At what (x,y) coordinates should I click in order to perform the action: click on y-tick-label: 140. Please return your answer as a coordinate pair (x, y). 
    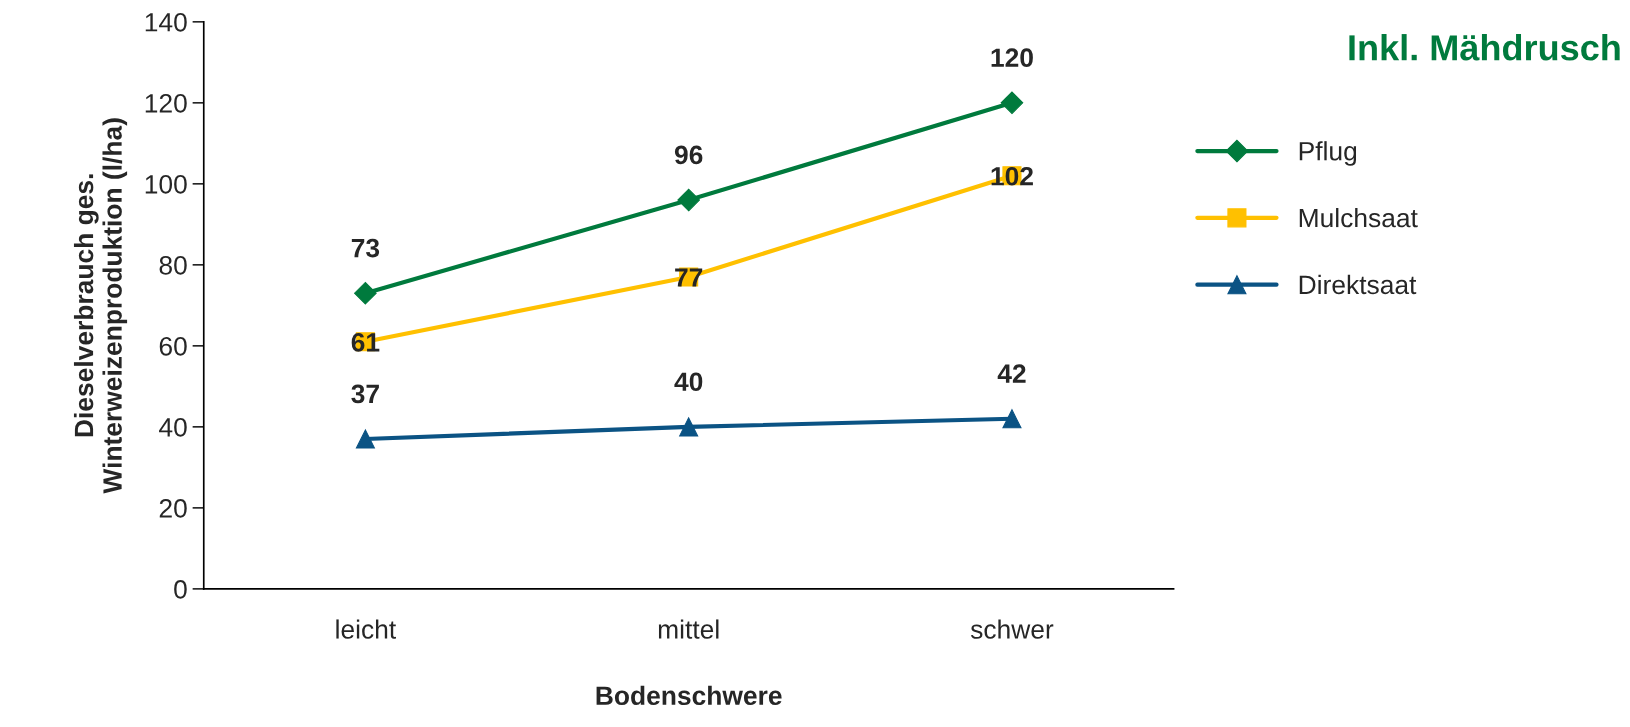
    Looking at the image, I should click on (166, 22).